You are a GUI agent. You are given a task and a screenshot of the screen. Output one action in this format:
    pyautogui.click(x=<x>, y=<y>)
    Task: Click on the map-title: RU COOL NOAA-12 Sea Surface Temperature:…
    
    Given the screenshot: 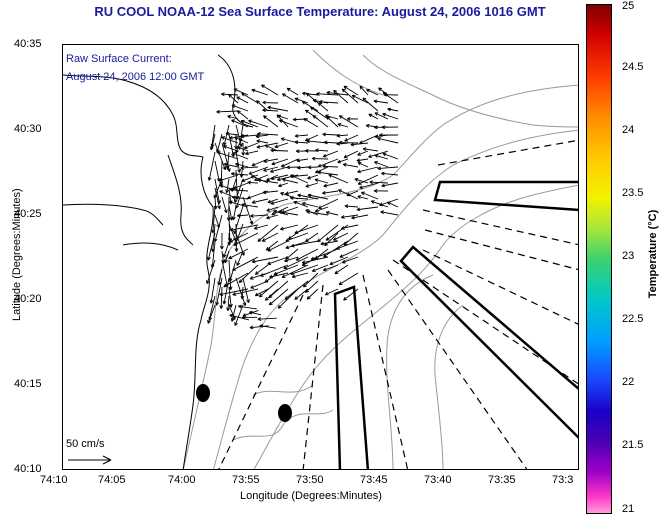 What is the action you would take?
    pyautogui.click(x=320, y=11)
    